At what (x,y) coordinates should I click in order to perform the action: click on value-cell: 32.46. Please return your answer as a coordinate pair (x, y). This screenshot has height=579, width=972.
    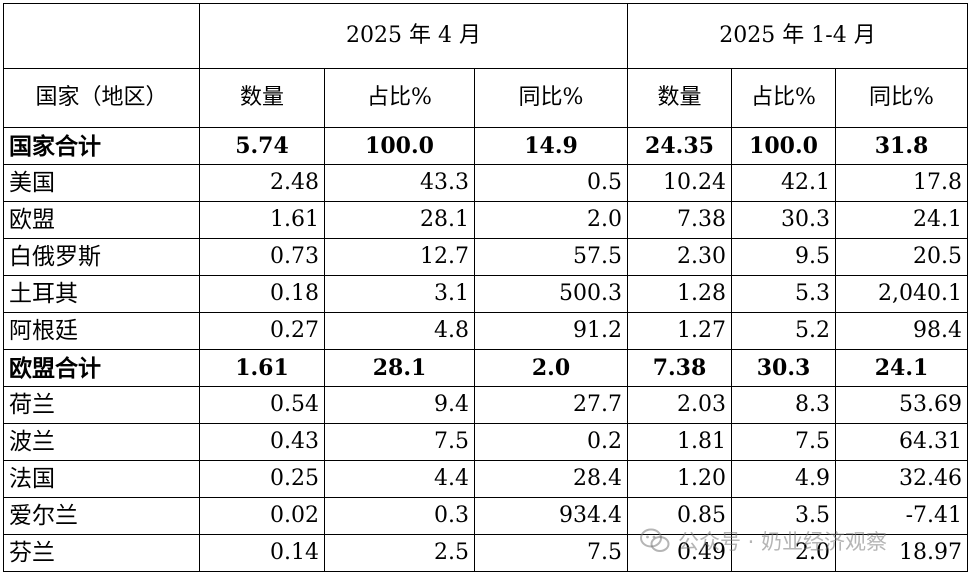
    Looking at the image, I should click on (901, 479).